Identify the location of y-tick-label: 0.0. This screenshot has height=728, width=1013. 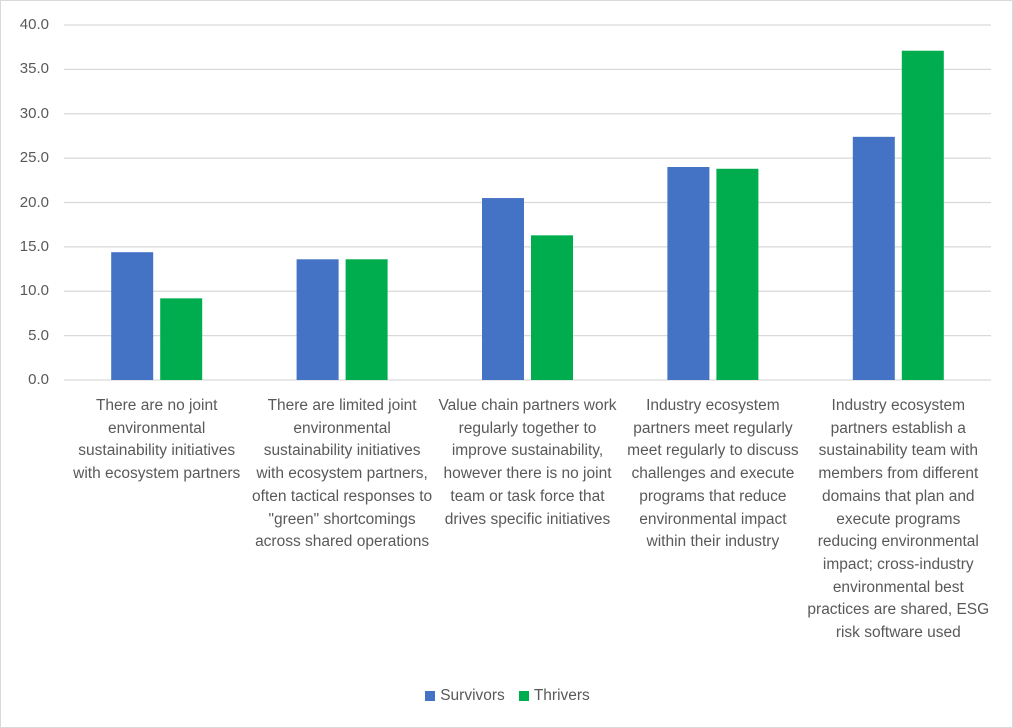
(38, 379).